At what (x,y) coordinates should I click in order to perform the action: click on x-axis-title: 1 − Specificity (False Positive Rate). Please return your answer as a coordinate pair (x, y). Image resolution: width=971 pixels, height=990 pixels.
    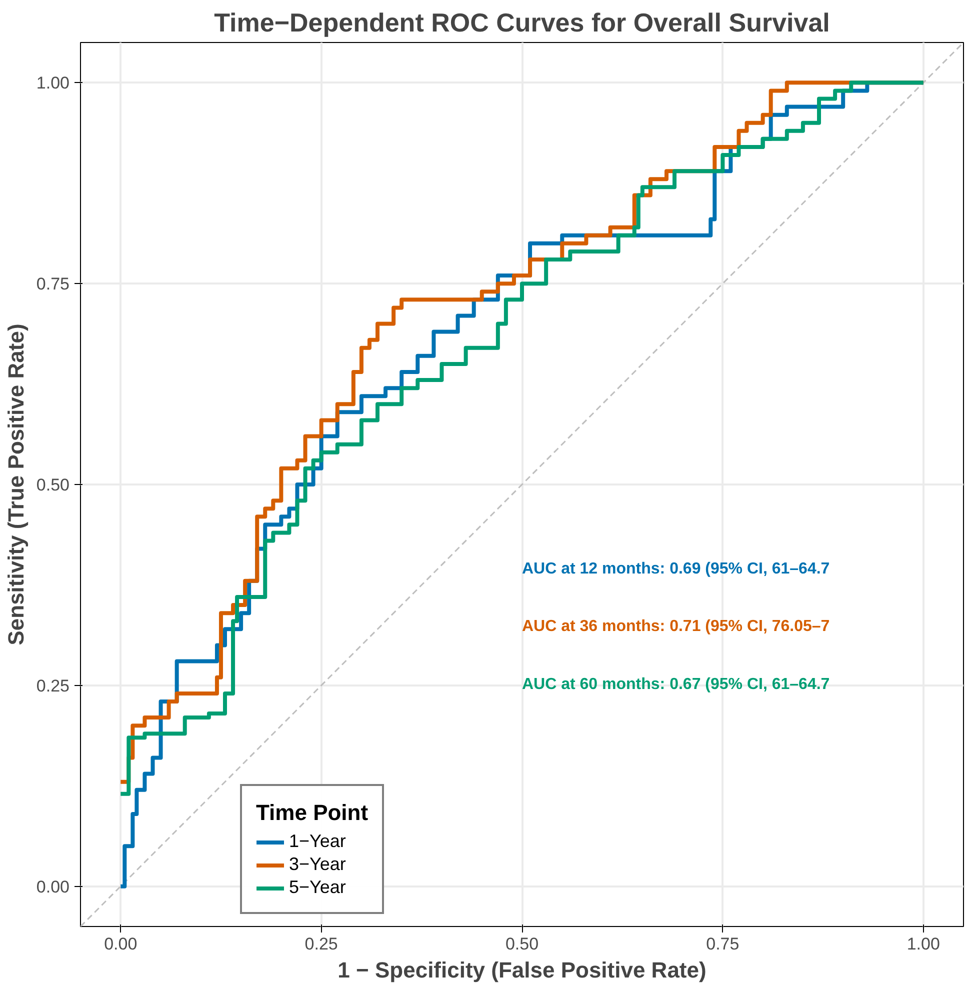
    Looking at the image, I should click on (522, 970).